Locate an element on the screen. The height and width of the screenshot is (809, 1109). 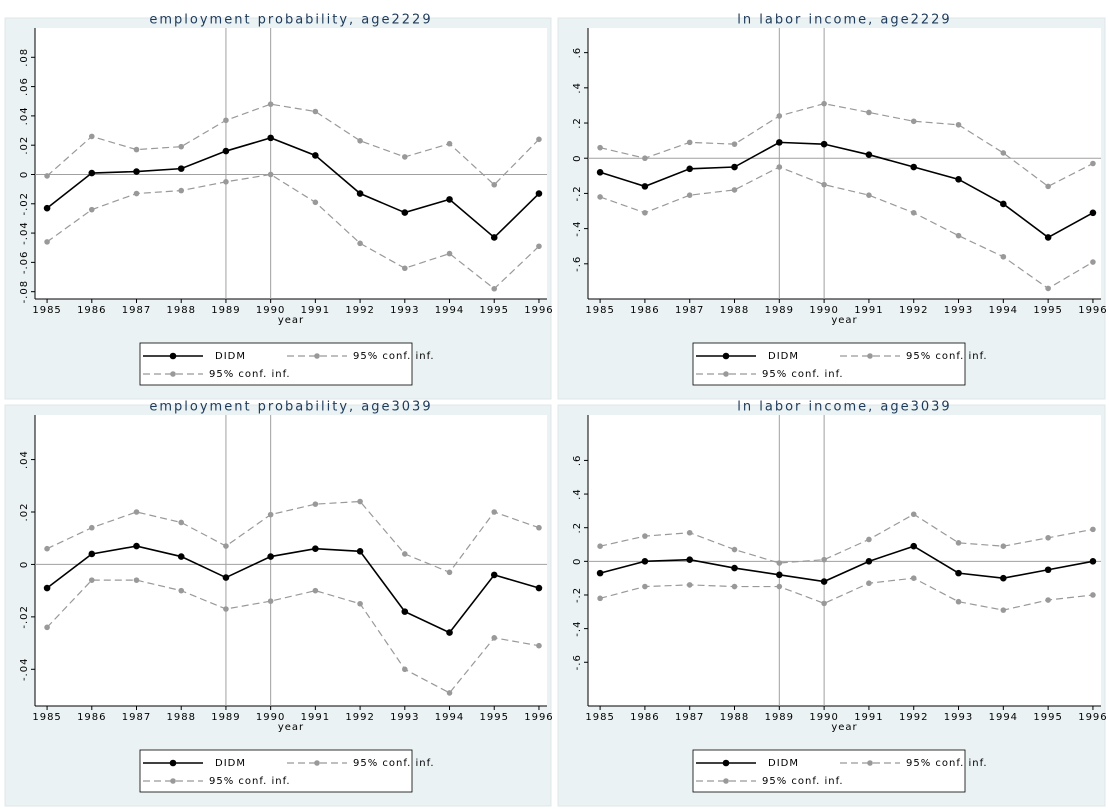
y-tick-label: .4 is located at coordinates (577, 88).